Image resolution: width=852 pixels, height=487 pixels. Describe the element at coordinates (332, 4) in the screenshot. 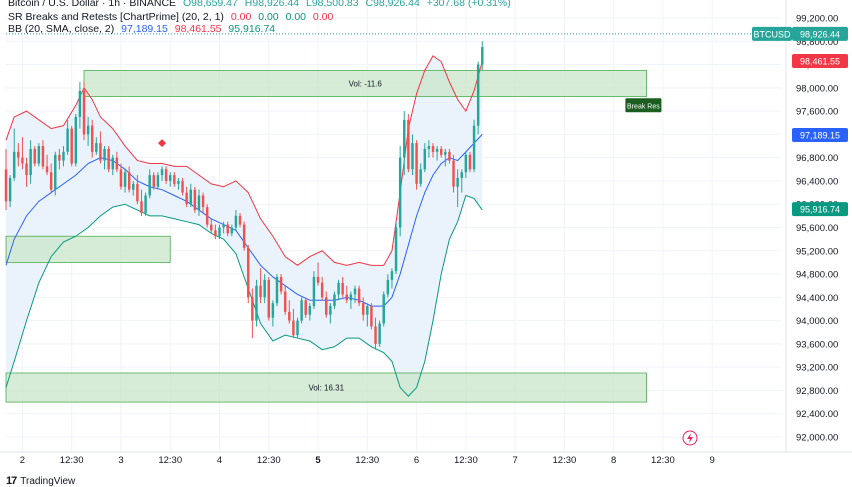

I see `legend-low: L98,500.83` at that location.